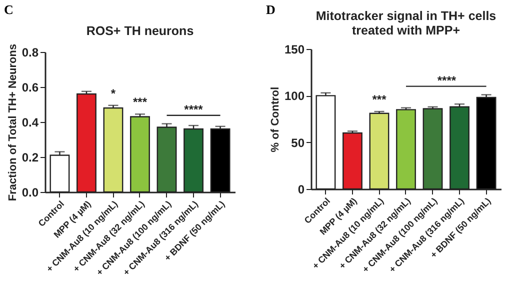  What do you see at coordinates (30, 157) in the screenshot?
I see `y-tick-label: 0.2` at bounding box center [30, 157].